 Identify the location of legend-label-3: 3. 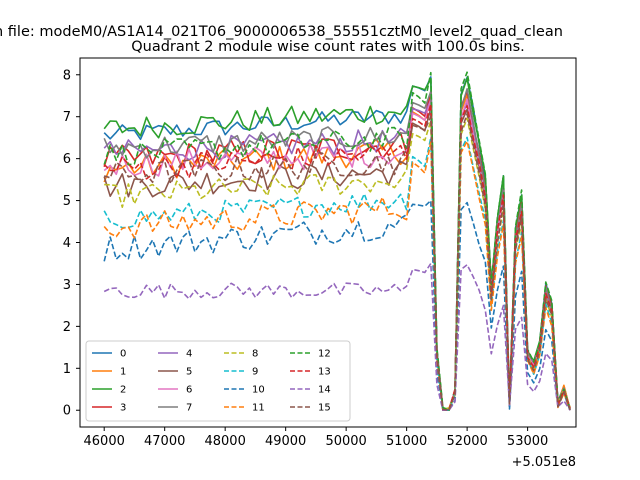
(123, 408).